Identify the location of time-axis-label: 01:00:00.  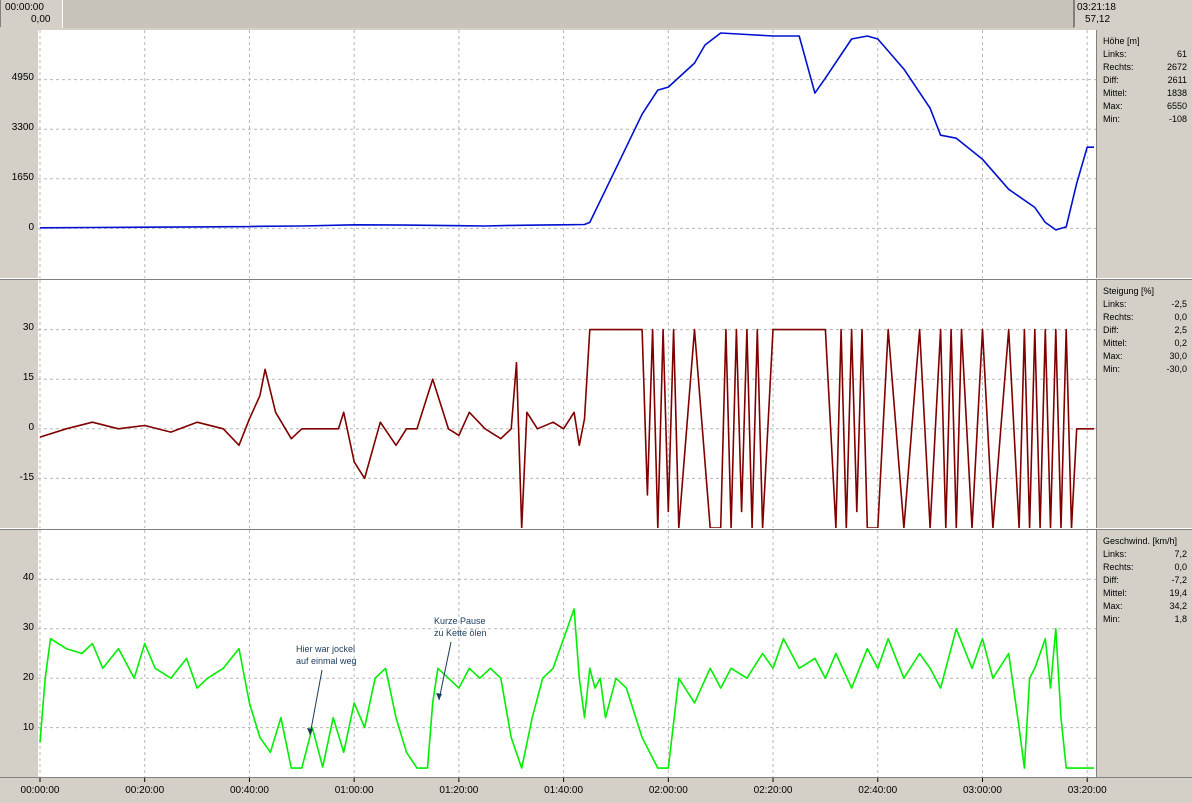
(354, 790).